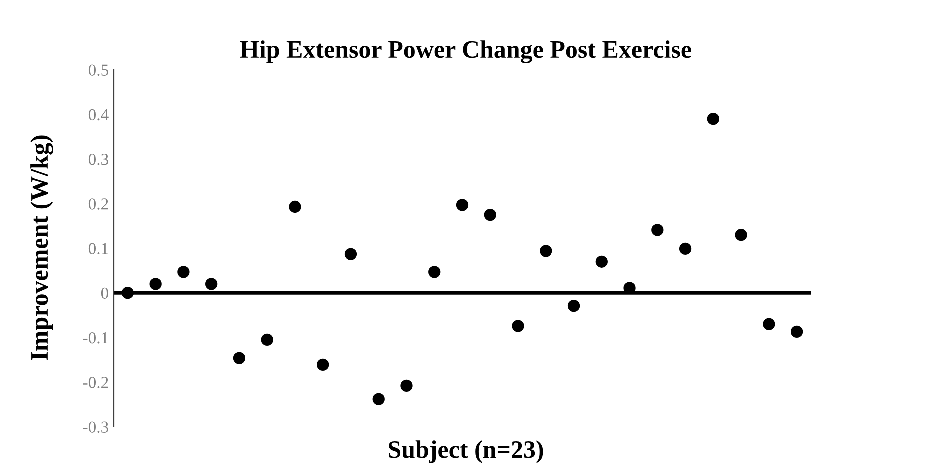 This screenshot has width=932, height=476. Describe the element at coordinates (466, 52) in the screenshot. I see `chart-title: Hip Extensor Power Change Post Exercise` at that location.